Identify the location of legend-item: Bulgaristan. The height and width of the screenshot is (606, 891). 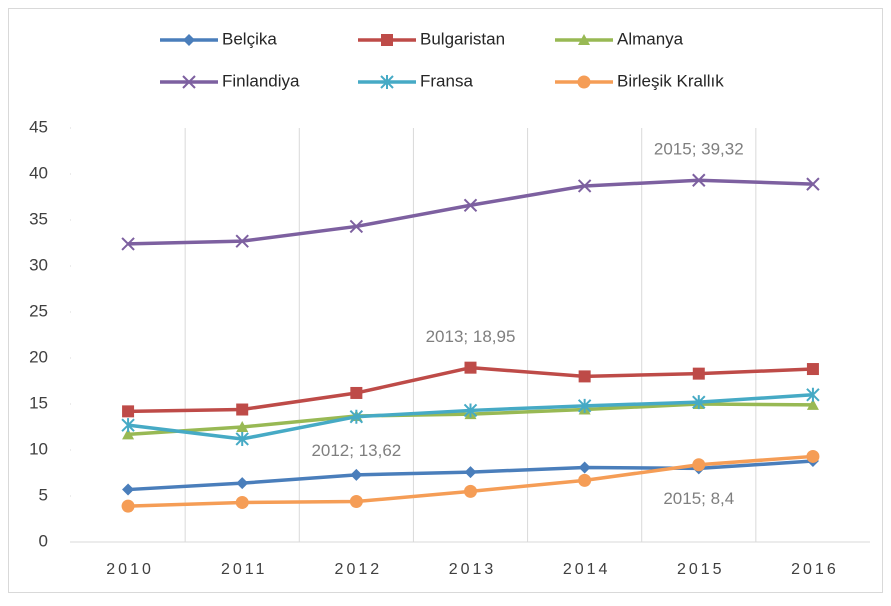
(431, 38).